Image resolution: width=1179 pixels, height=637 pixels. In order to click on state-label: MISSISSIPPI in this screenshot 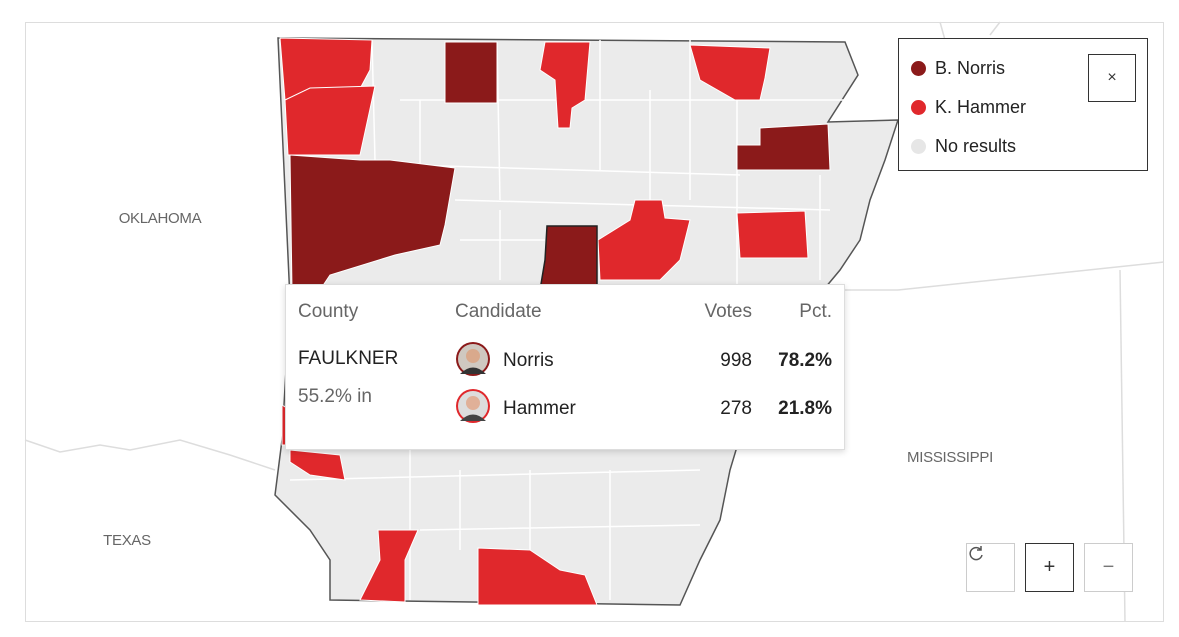, I will do `click(950, 457)`.